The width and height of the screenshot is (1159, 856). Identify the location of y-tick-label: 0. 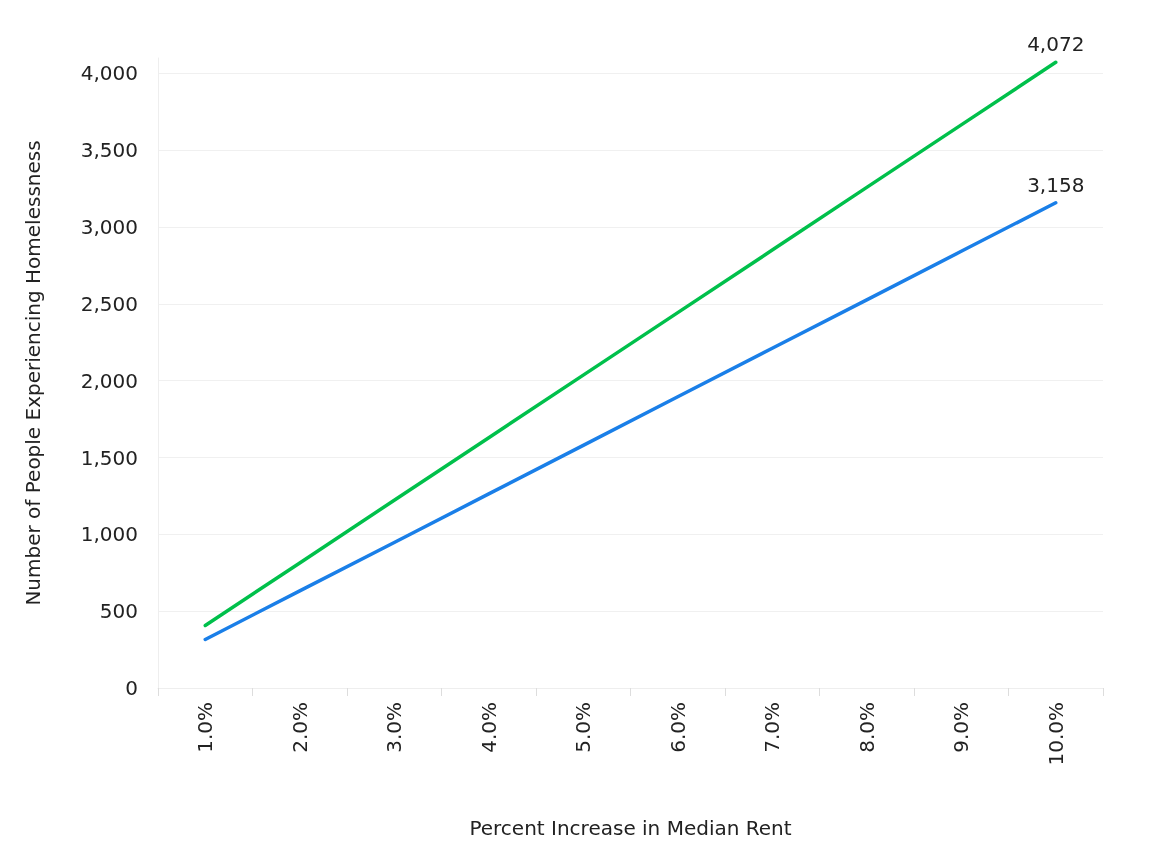
(131, 688).